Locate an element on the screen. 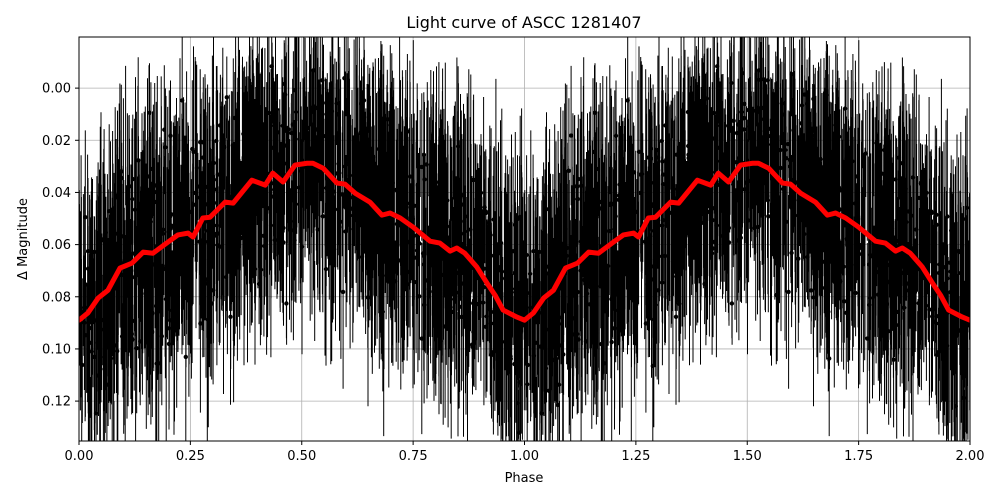 This screenshot has width=1000, height=500. chart-title: Light curve of ASCC 1281407 is located at coordinates (523, 22).